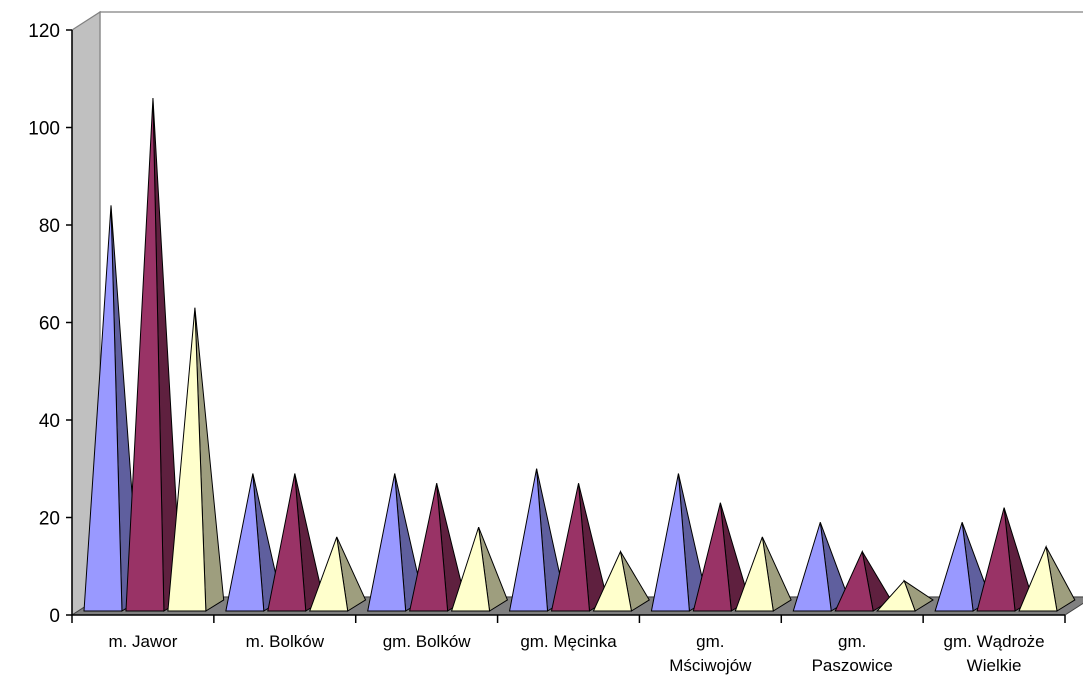  Describe the element at coordinates (285, 641) in the screenshot. I see `x-category-label: m. Bolków` at that location.